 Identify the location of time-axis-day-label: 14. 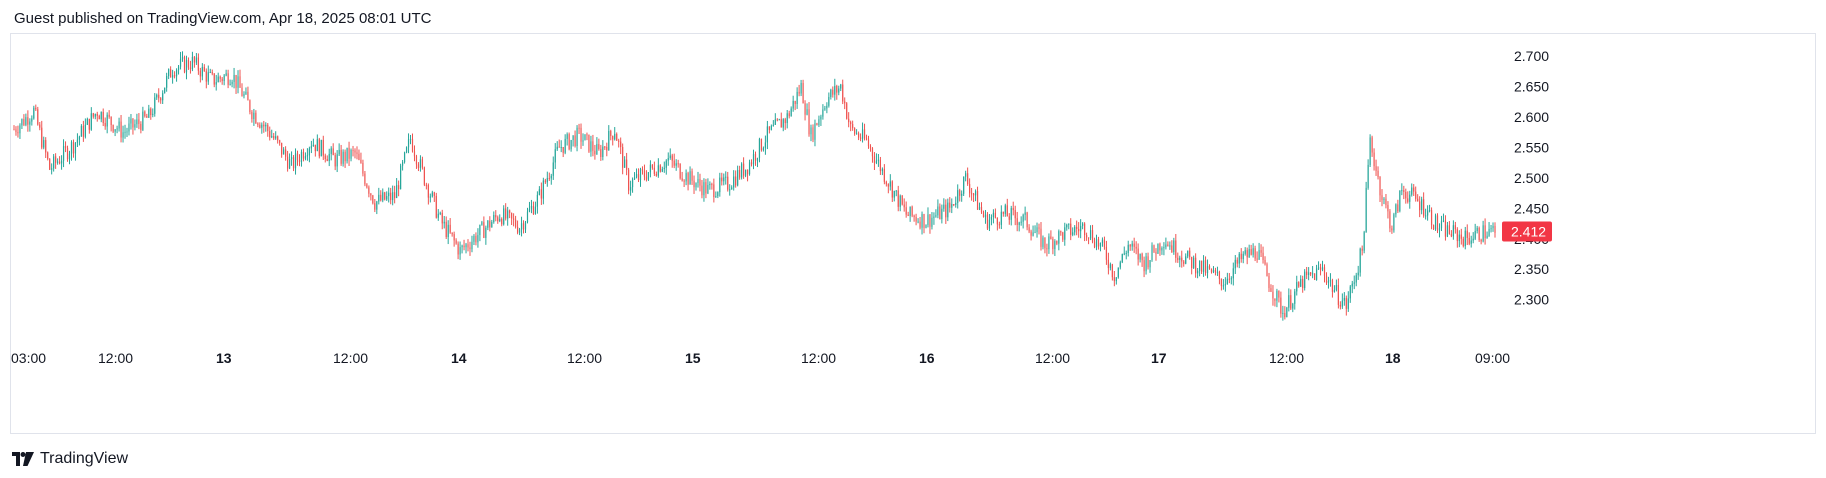
(459, 358).